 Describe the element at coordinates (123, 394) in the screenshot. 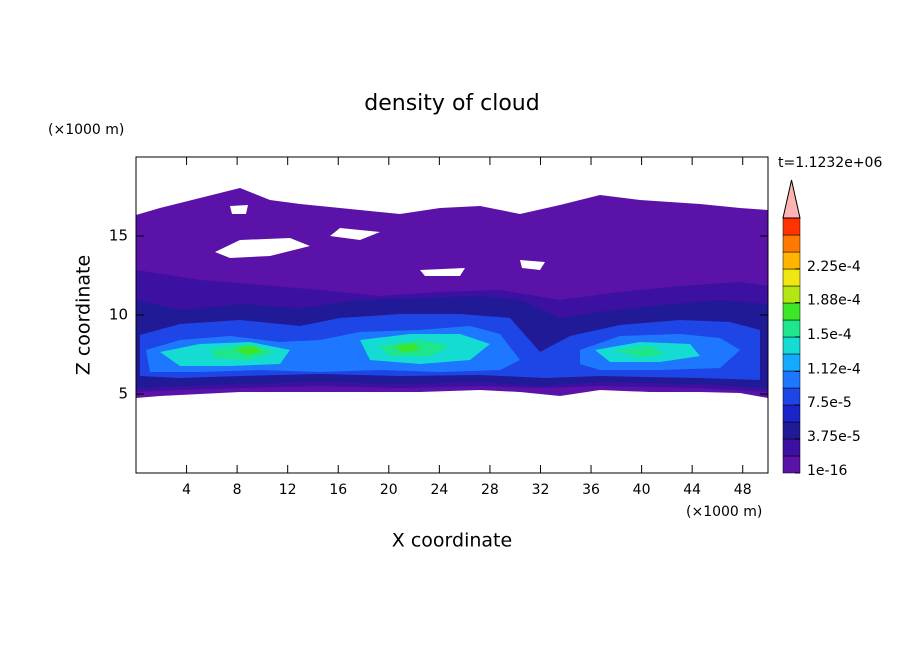

I see `y-tick-label: 5` at that location.